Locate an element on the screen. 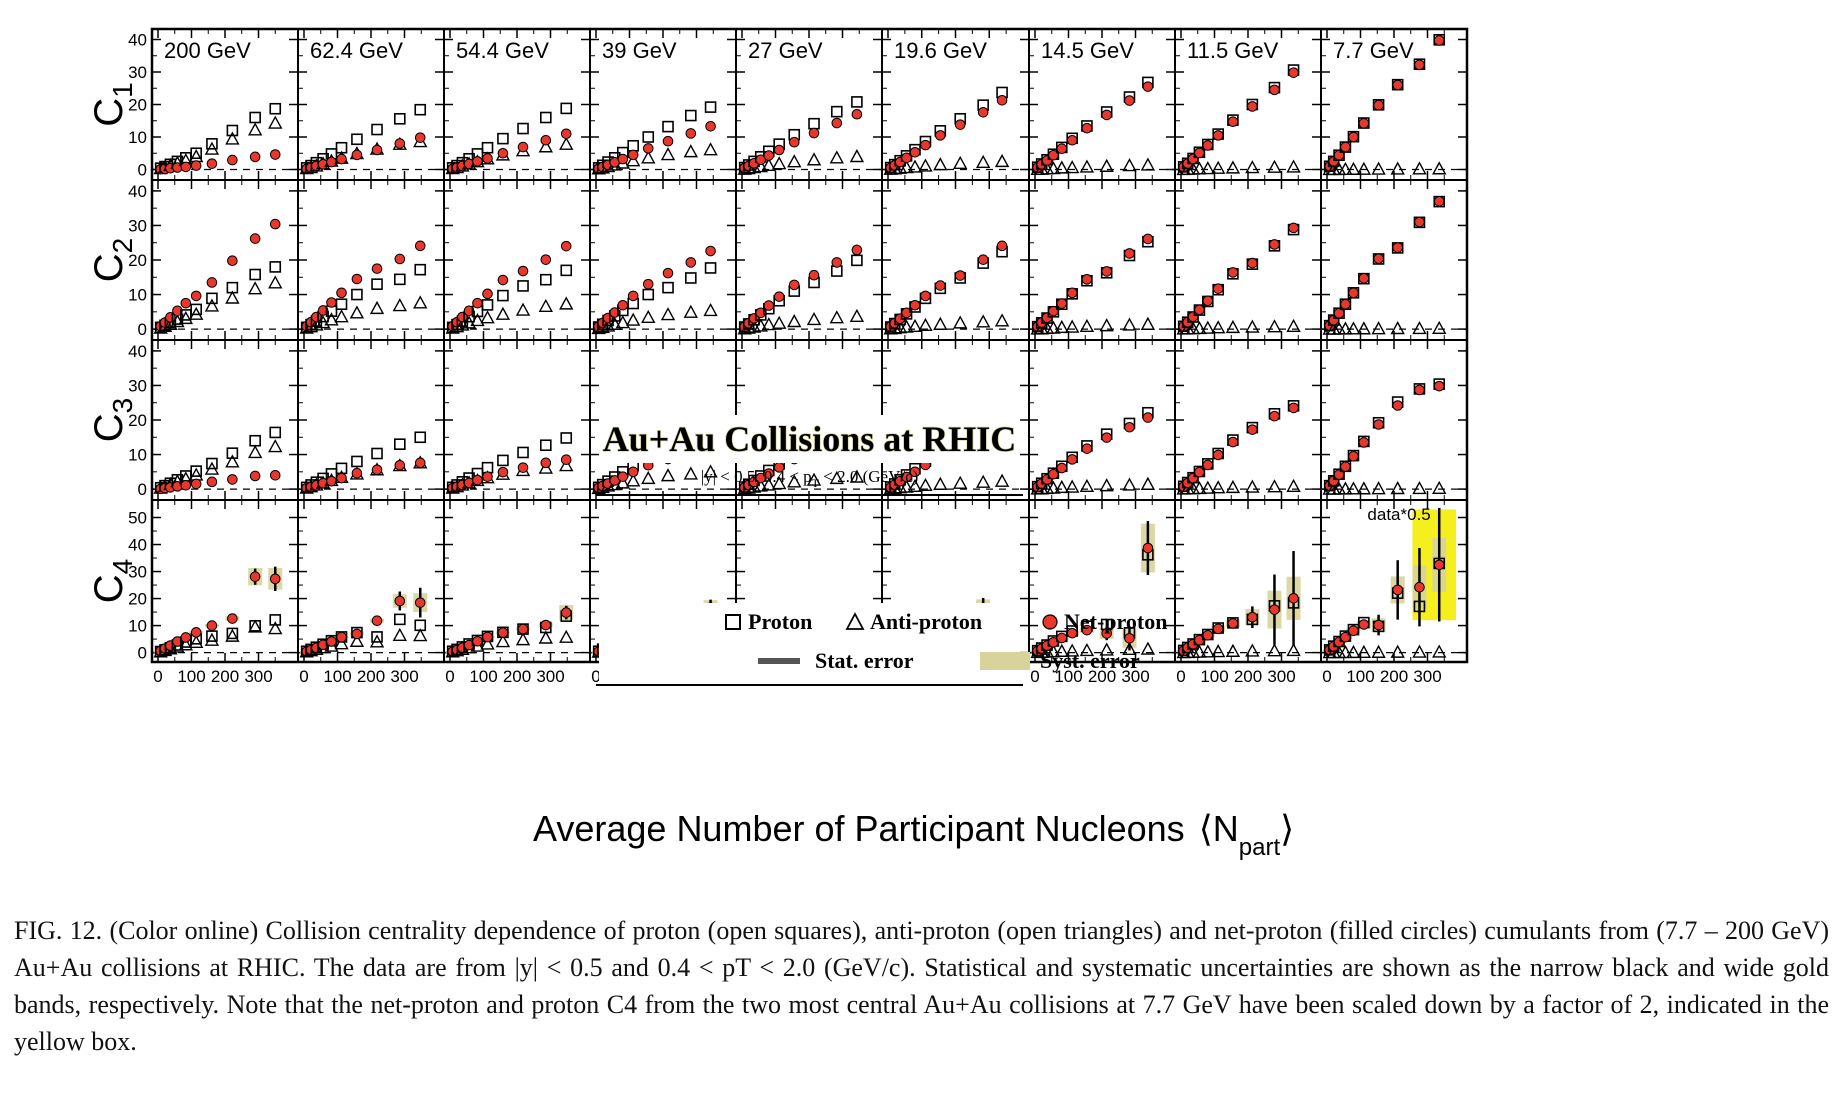 The image size is (1838, 1106). panel-c1-3: 39 GeV is located at coordinates (663, 105).